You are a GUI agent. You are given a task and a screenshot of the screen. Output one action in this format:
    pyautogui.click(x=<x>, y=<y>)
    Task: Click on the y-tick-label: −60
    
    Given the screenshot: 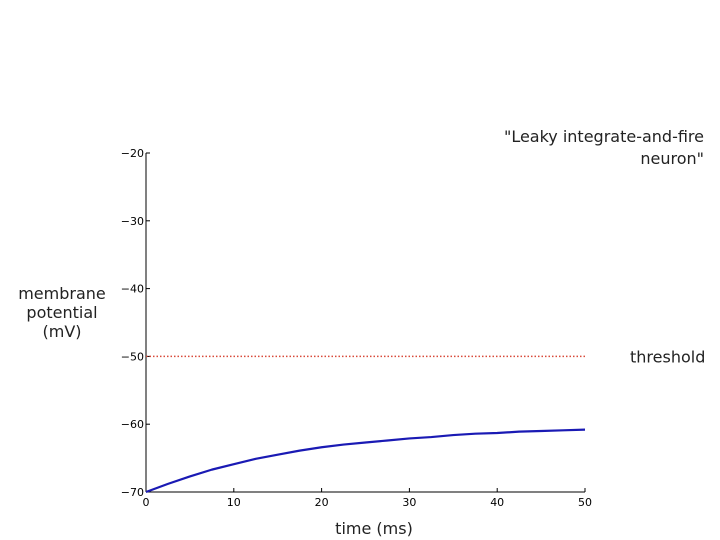 What is the action you would take?
    pyautogui.click(x=132, y=424)
    